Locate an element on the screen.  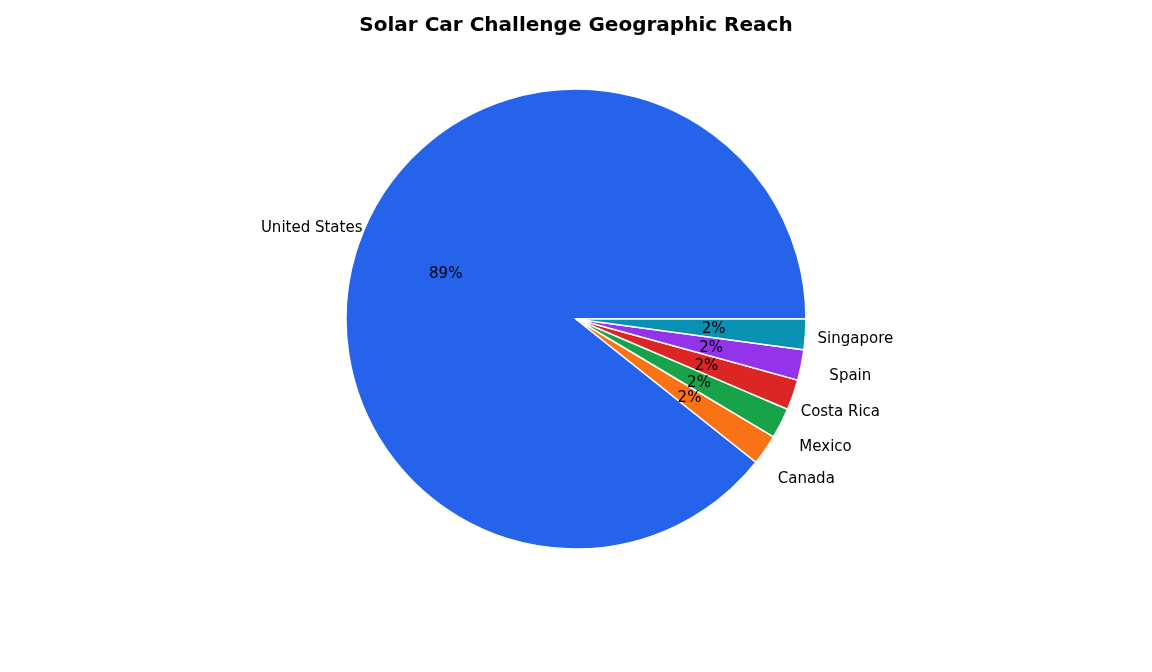
chart-title: Solar Car Challenge Geographic Reach is located at coordinates (576, 24).